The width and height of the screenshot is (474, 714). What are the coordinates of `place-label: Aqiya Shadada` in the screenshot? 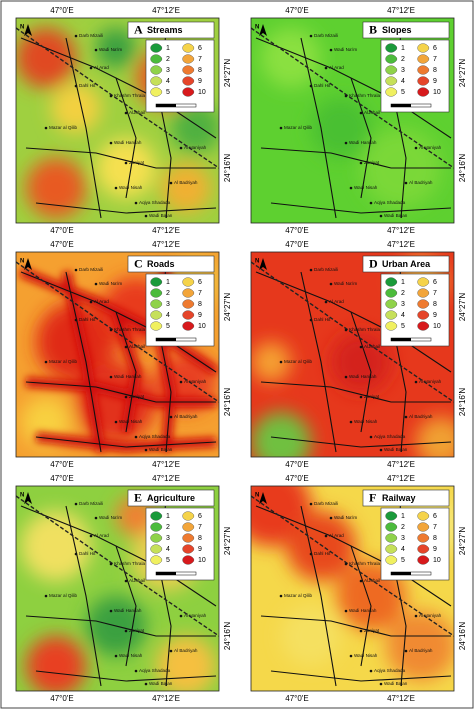 It's located at (155, 436).